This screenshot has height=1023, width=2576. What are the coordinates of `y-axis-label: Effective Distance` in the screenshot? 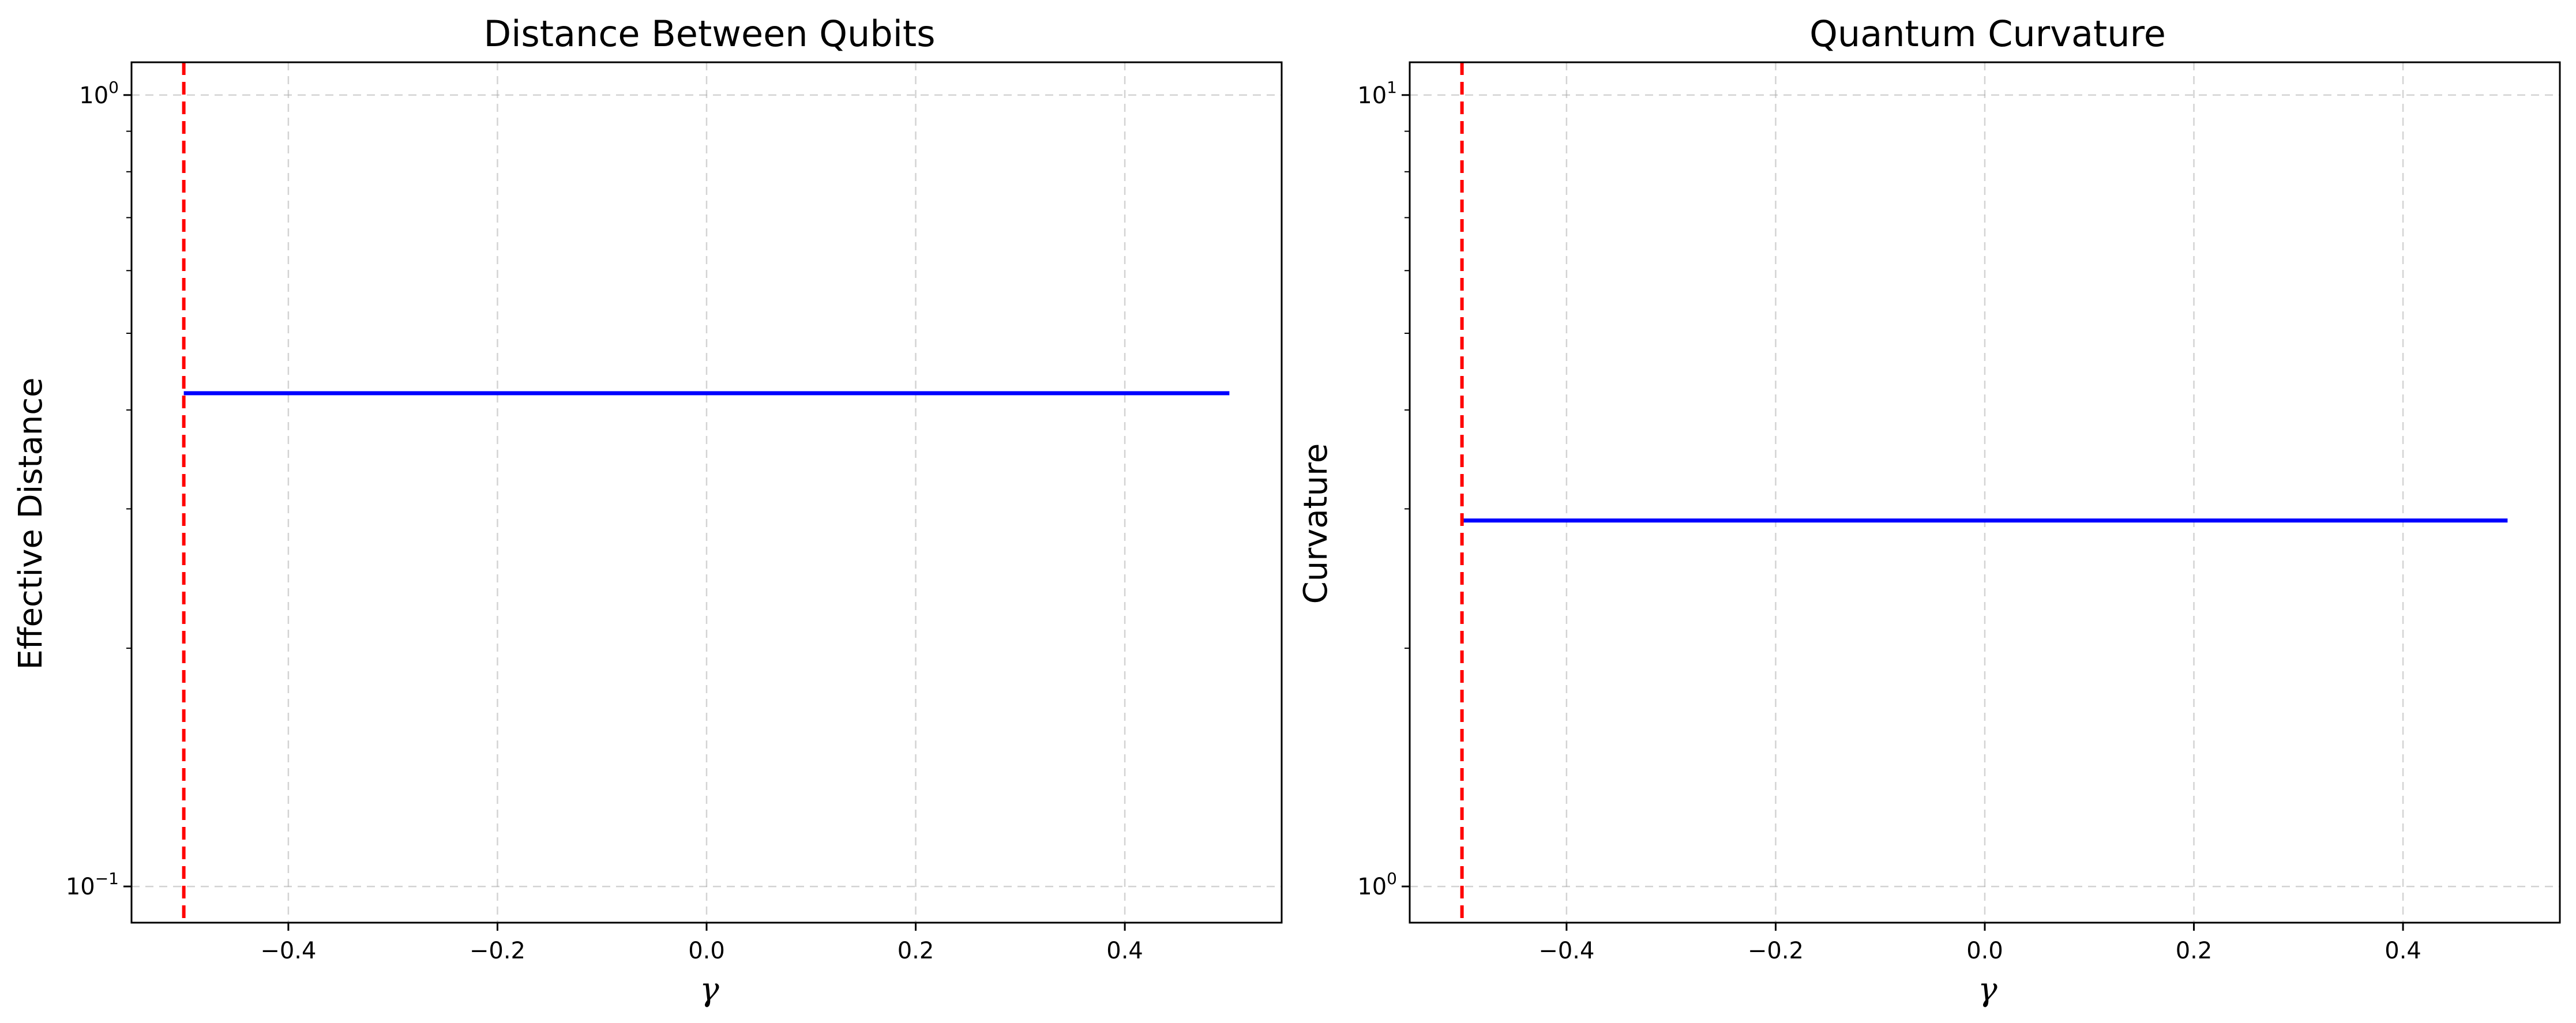 It's located at (31, 524).